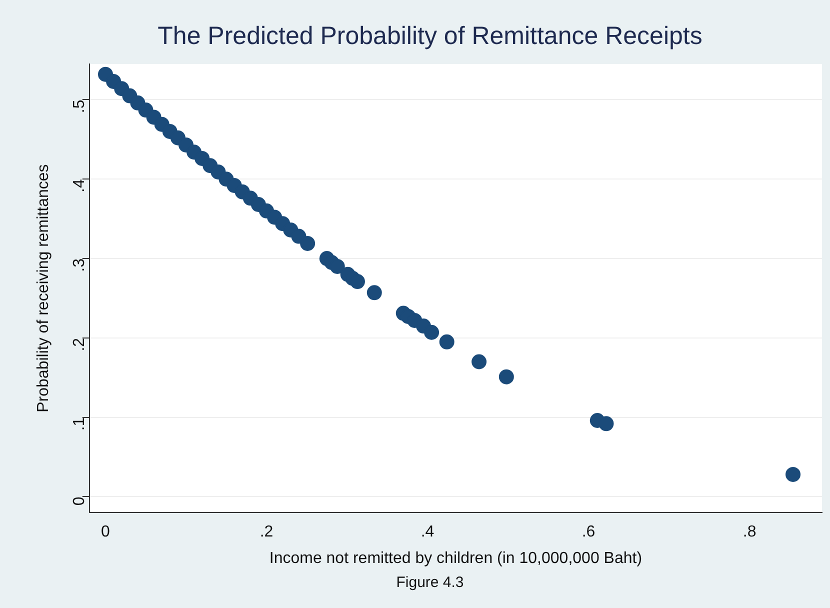 The width and height of the screenshot is (830, 608). I want to click on y-tick-label: .1, so click(79, 424).